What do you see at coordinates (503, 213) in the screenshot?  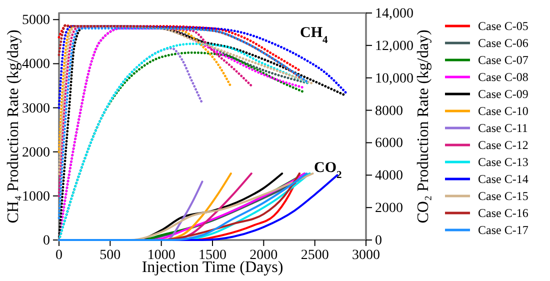 I see `legend-label: Case C-16` at bounding box center [503, 213].